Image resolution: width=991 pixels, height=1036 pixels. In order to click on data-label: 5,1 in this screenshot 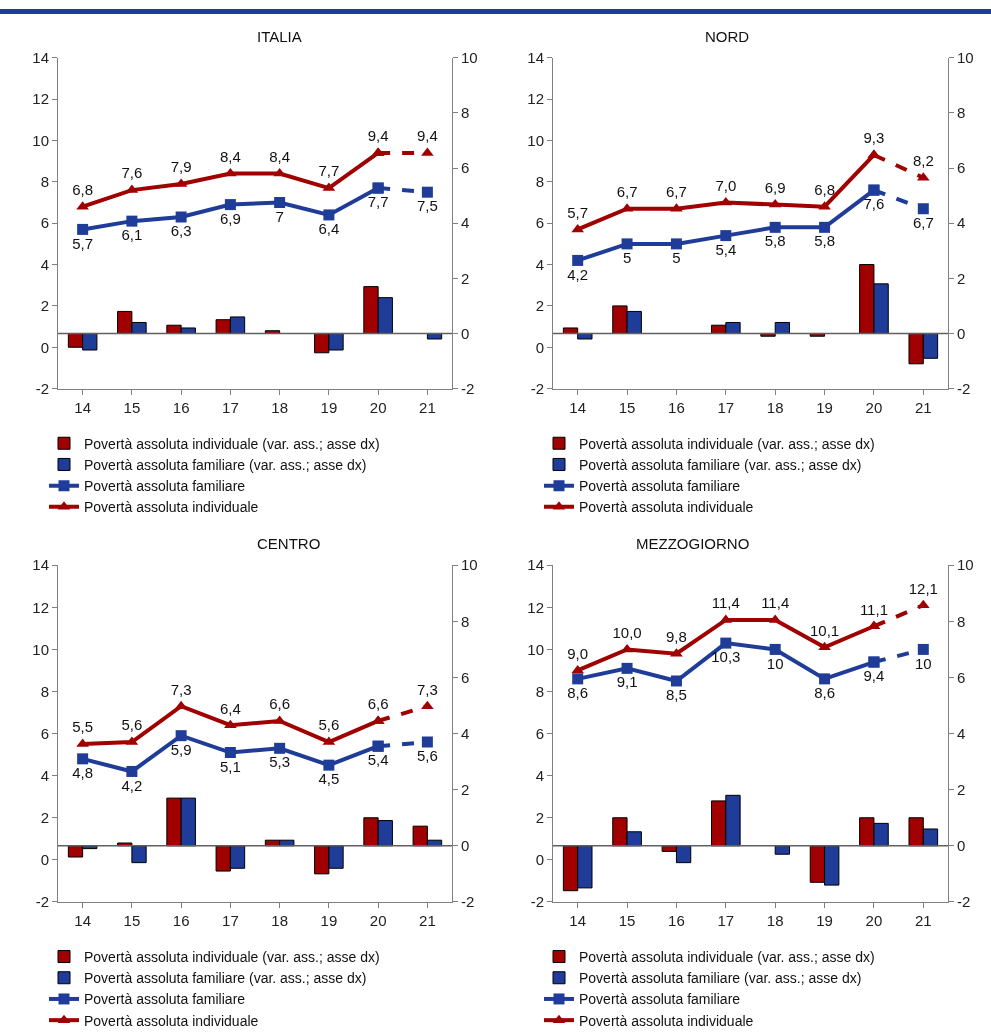, I will do `click(230, 766)`.